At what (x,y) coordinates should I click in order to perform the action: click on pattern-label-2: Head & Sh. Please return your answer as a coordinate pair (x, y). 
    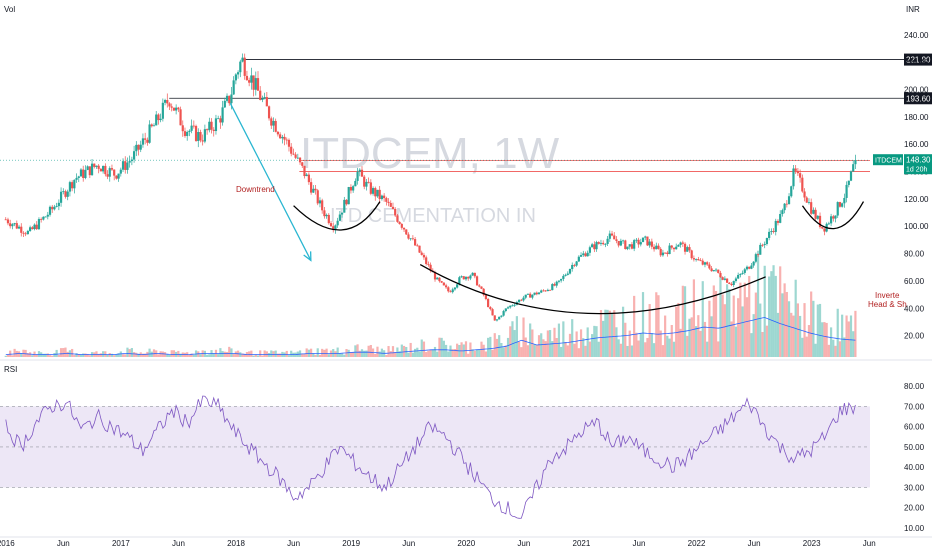
    Looking at the image, I should click on (887, 304).